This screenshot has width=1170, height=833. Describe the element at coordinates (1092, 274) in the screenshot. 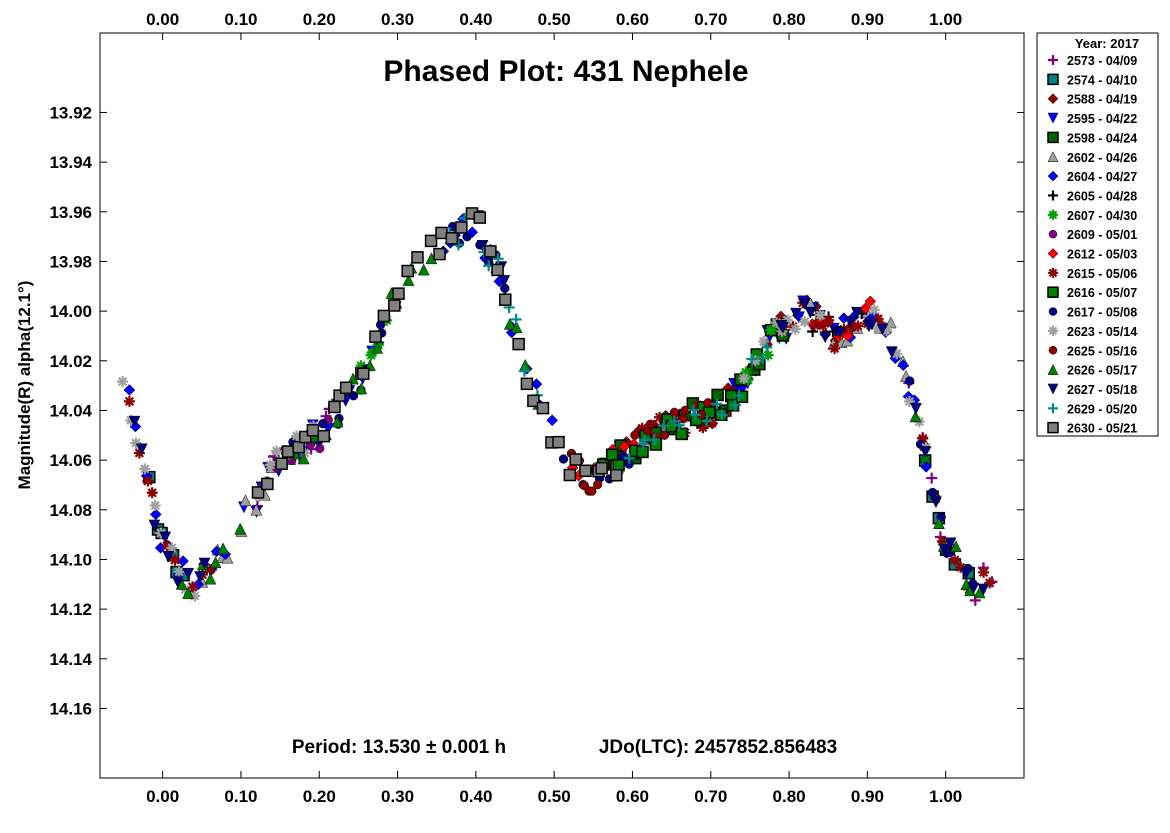

I see `legend-entry: 2615 - 05/06` at that location.